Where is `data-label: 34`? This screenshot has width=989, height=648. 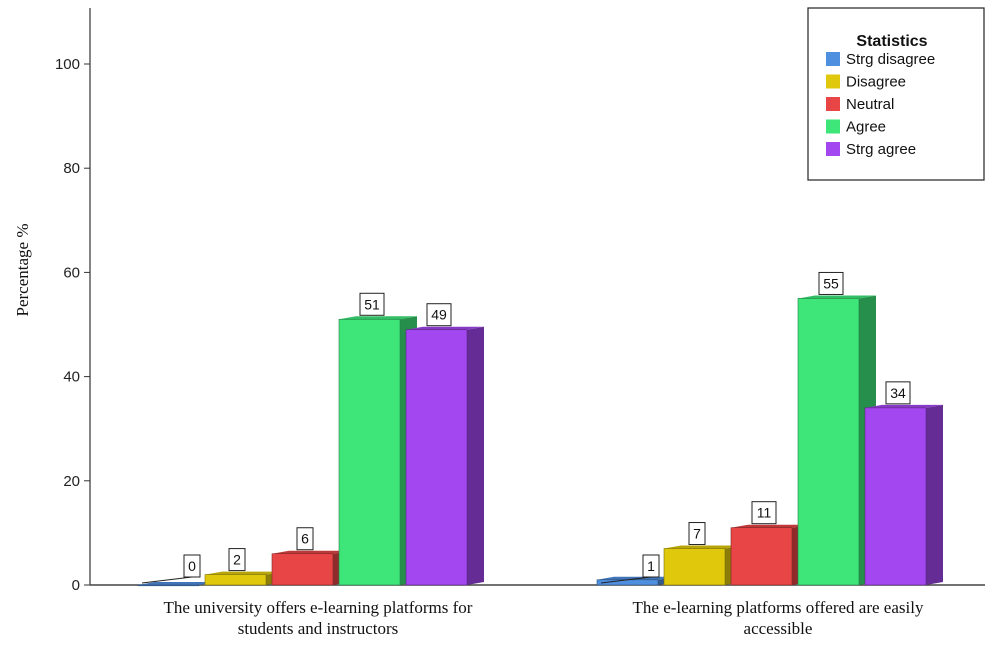
data-label: 34 is located at coordinates (898, 393).